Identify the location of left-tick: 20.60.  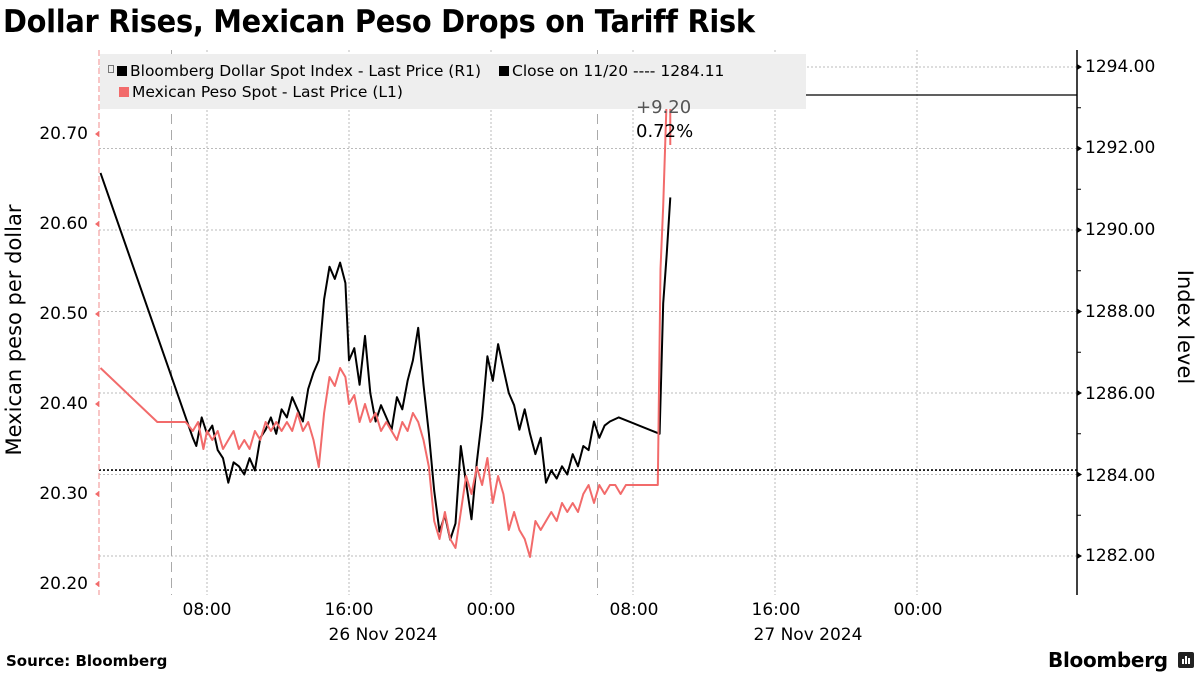
(63, 224).